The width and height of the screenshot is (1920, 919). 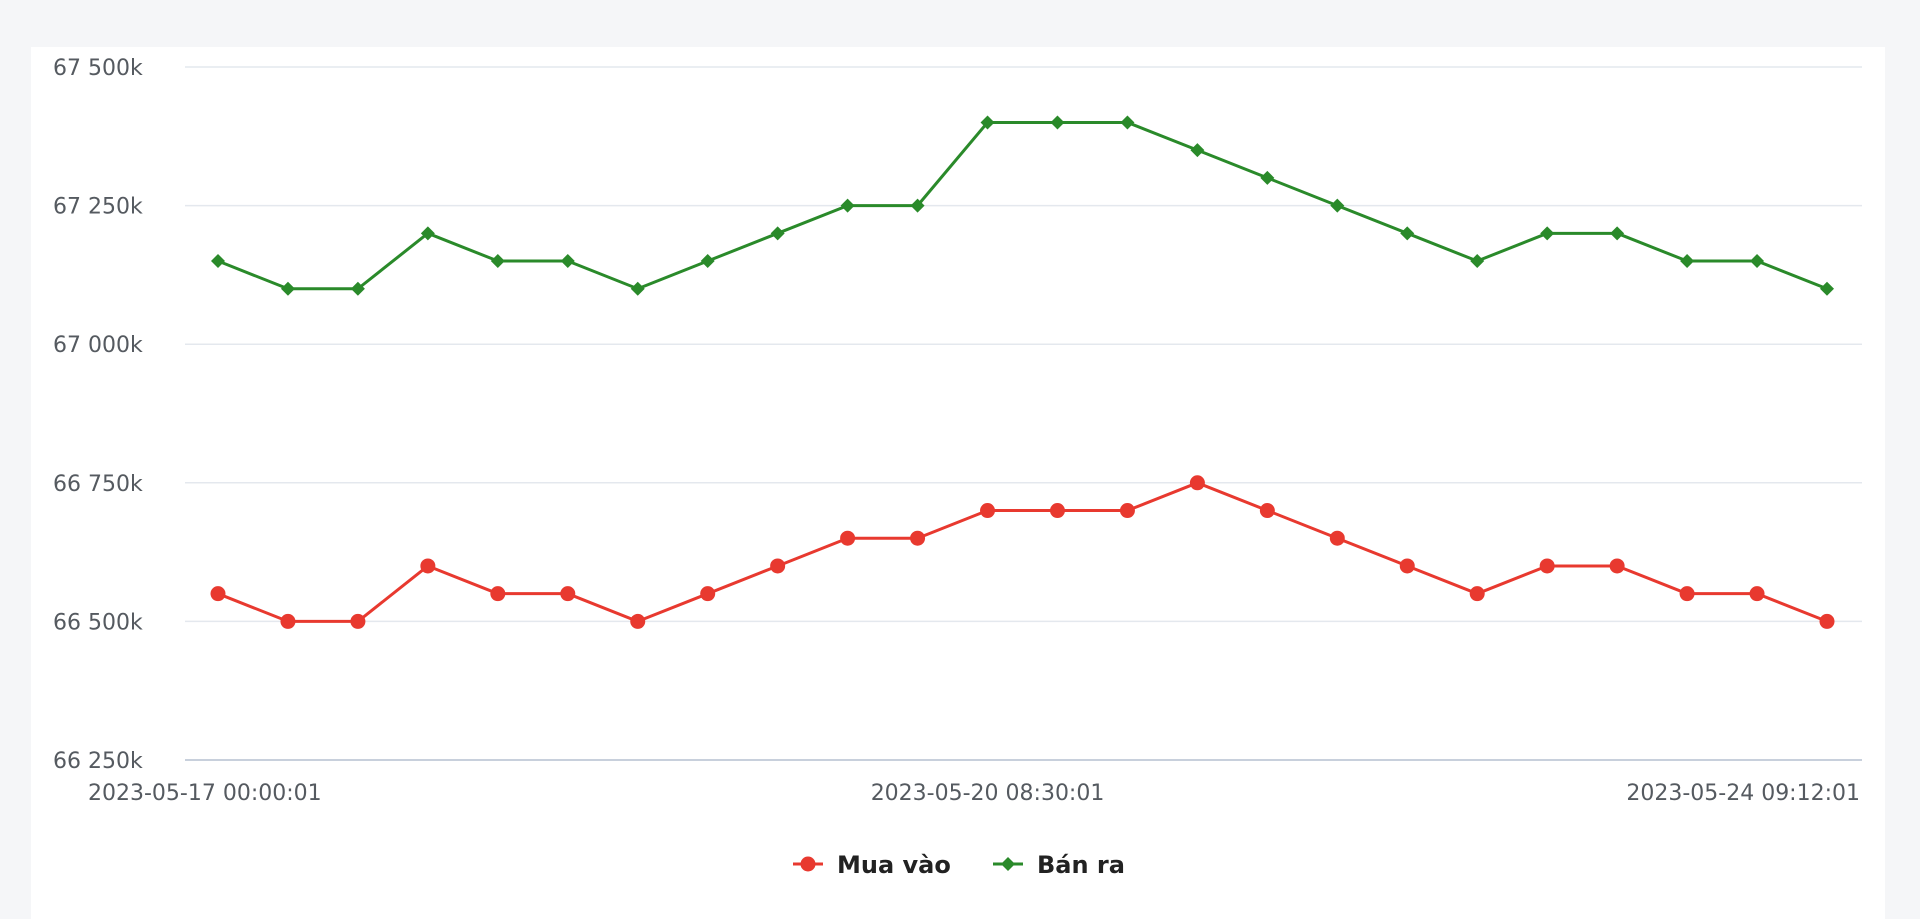 What do you see at coordinates (98, 484) in the screenshot?
I see `y-tick-label: 66 750k` at bounding box center [98, 484].